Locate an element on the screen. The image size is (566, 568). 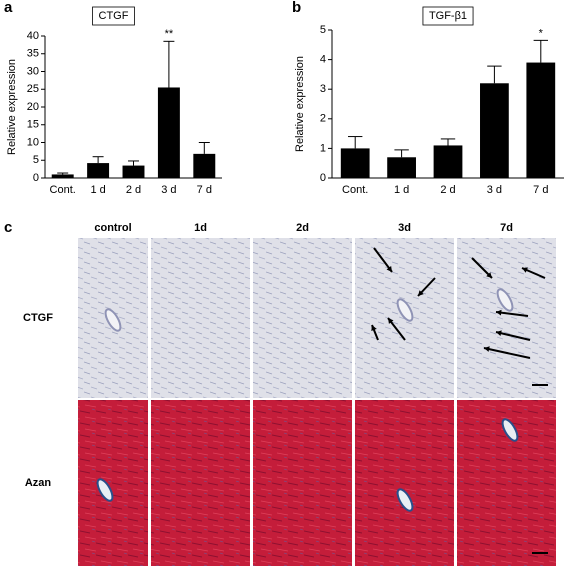
y-tick-label: 2 is located at coordinates (323, 119).